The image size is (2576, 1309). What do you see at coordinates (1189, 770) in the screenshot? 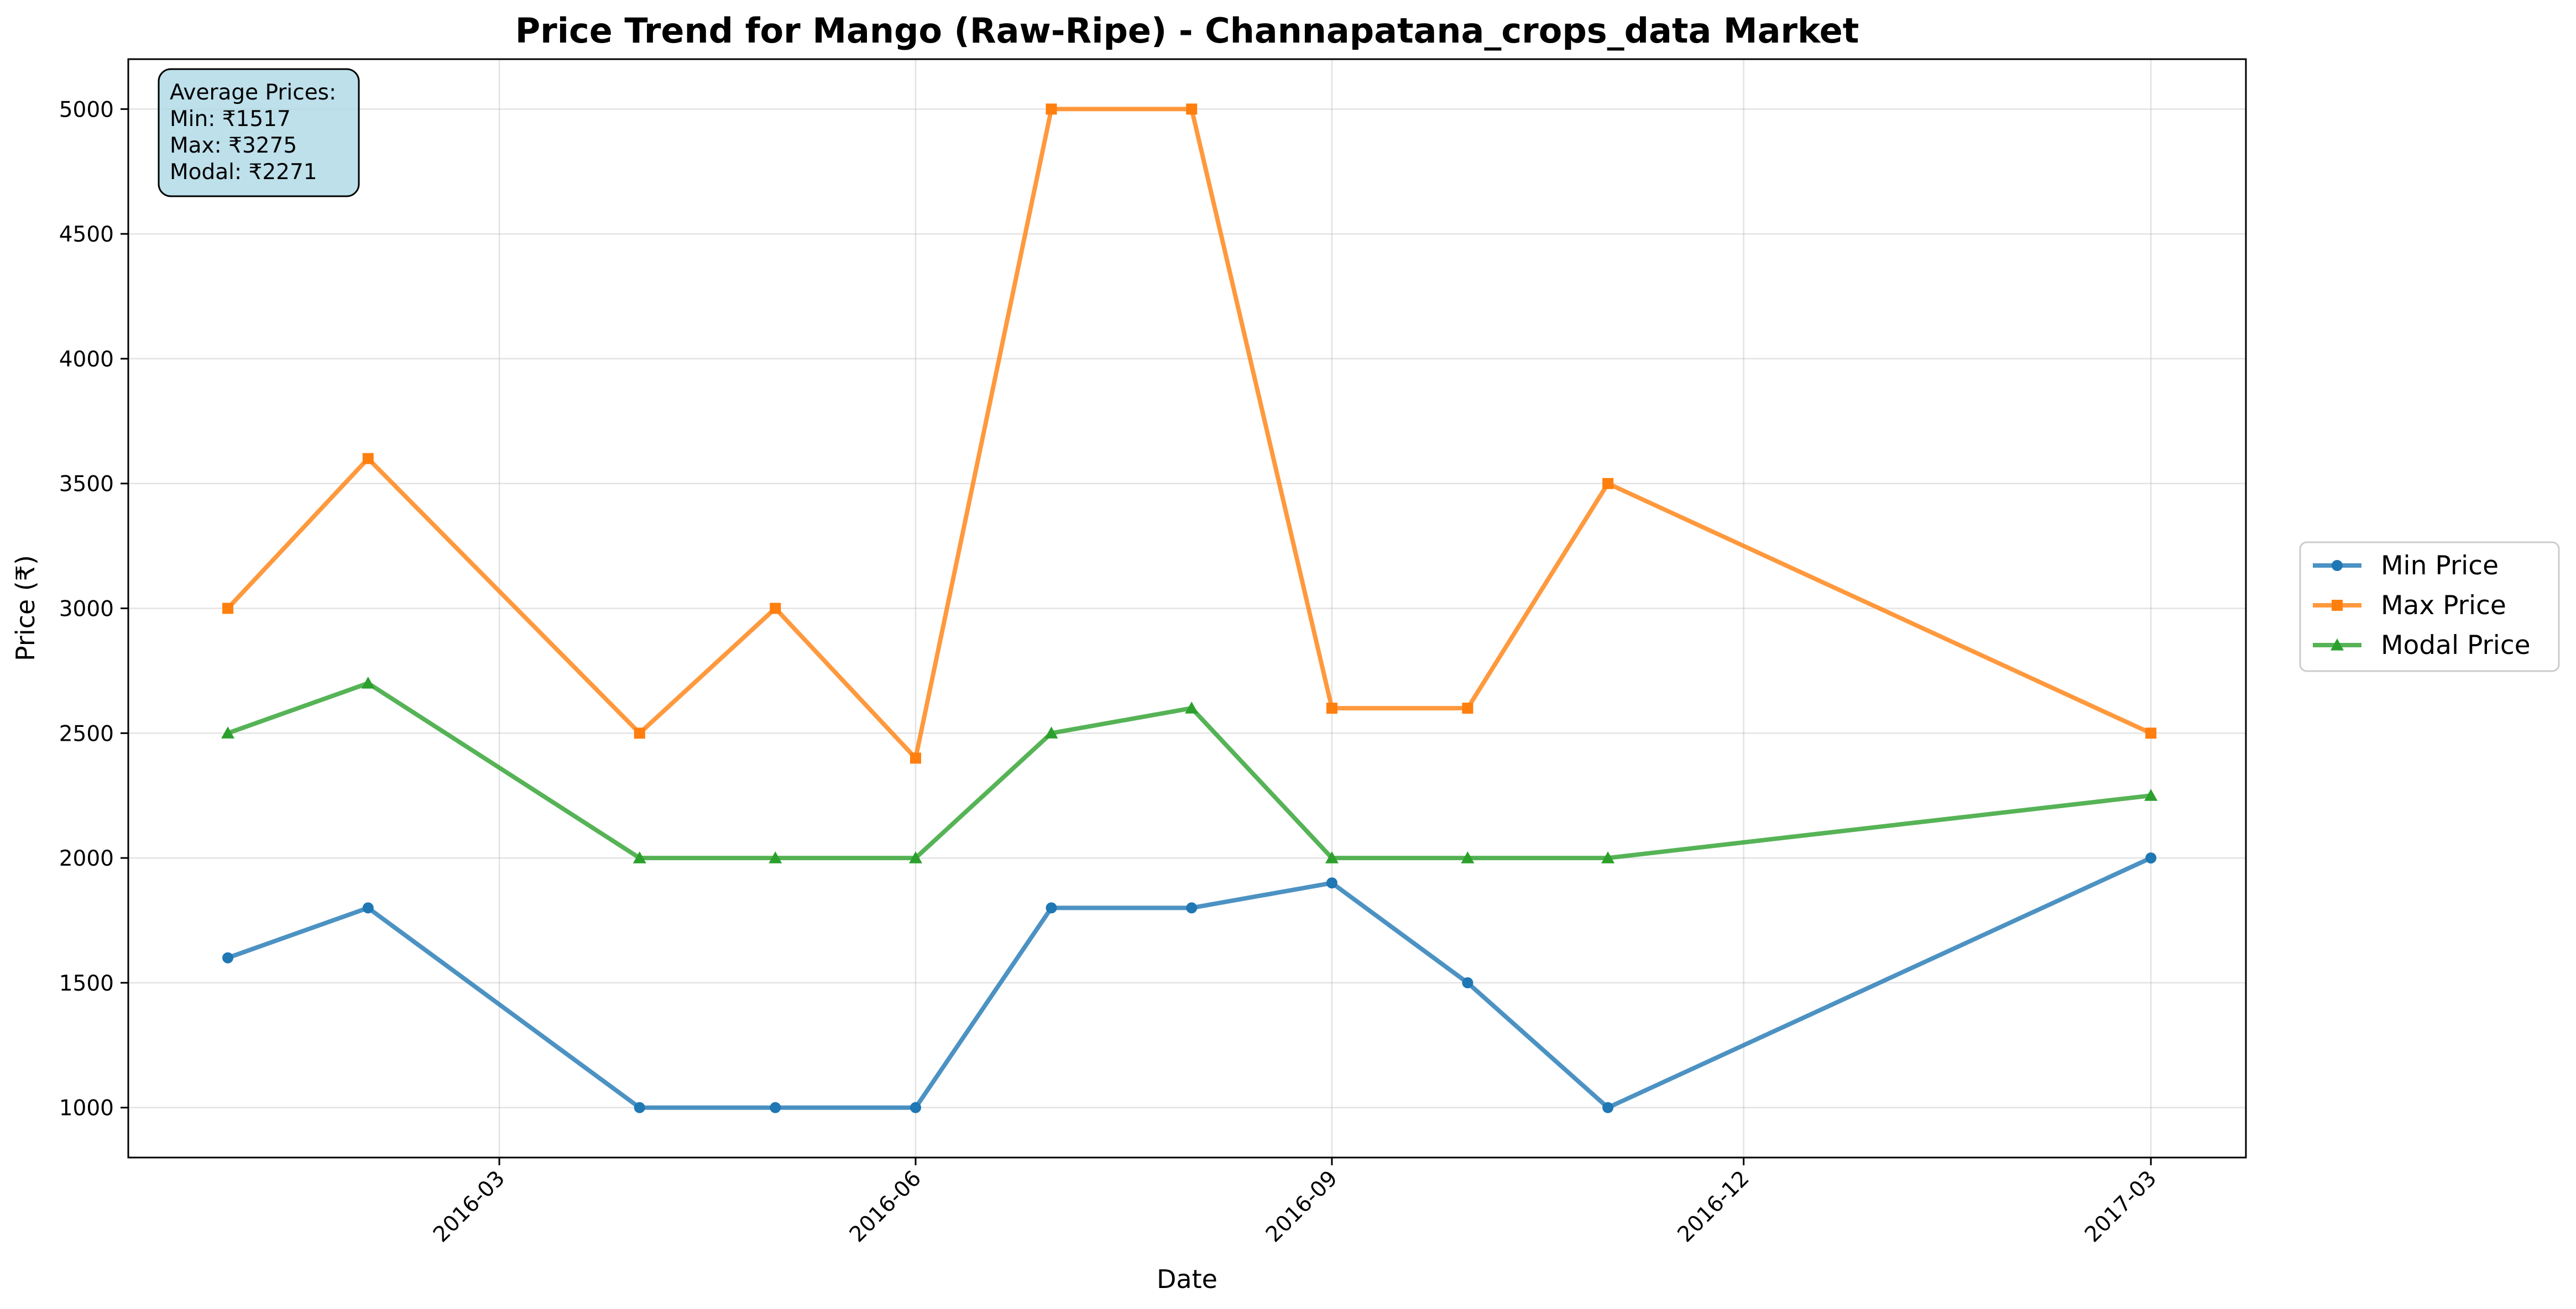
I see `modal-price-series` at bounding box center [1189, 770].